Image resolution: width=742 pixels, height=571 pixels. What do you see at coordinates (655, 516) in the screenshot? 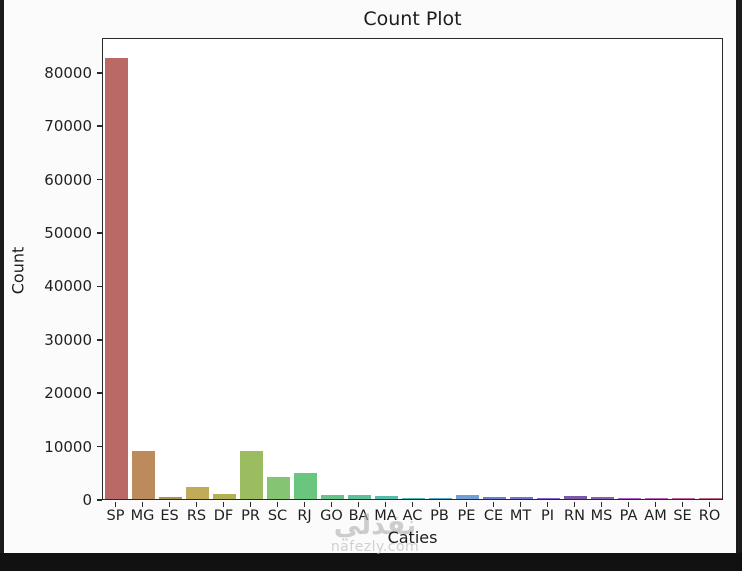
I see `x-tick-label-AM: AM` at bounding box center [655, 516].